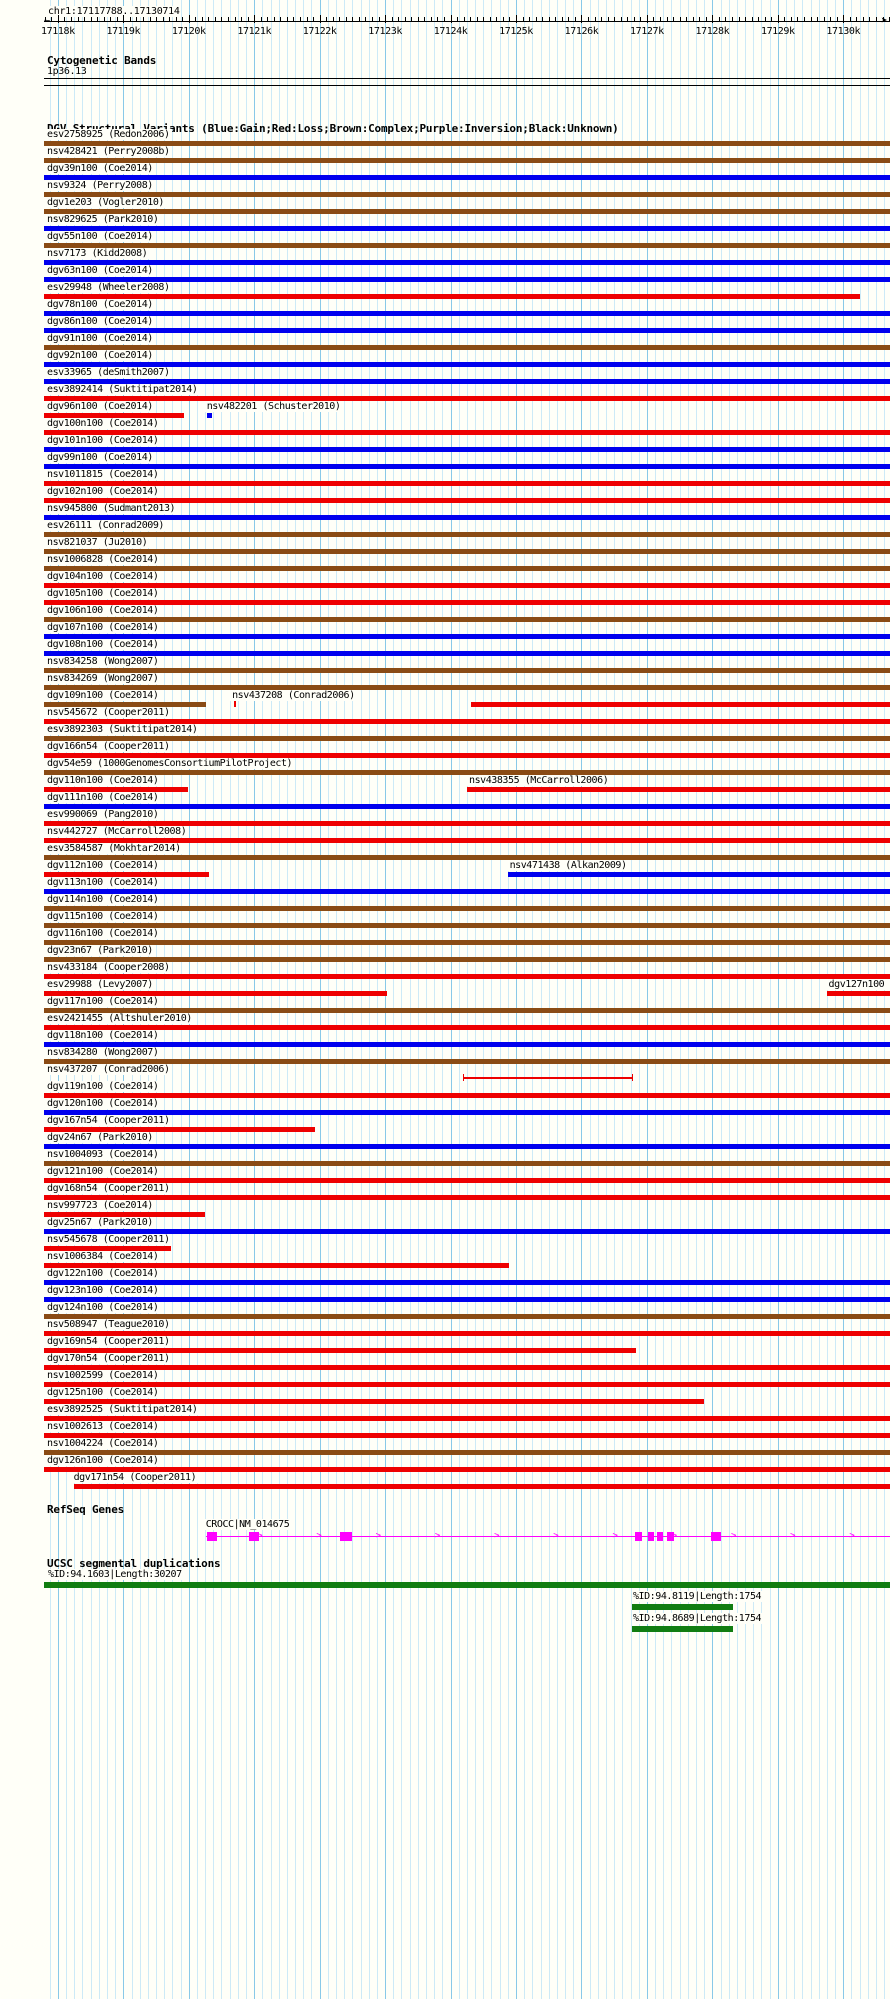  Describe the element at coordinates (104, 1103) in the screenshot. I see `variant-label: dgv120n100 (Coe2014)` at that location.